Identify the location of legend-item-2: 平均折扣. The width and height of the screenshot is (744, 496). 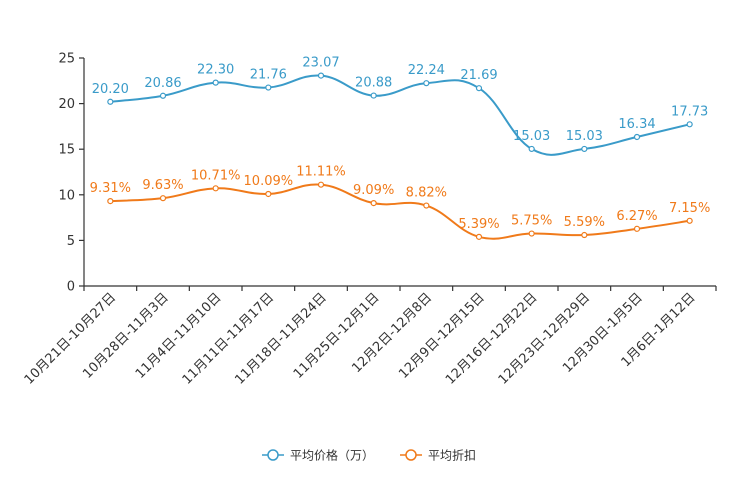
(438, 455).